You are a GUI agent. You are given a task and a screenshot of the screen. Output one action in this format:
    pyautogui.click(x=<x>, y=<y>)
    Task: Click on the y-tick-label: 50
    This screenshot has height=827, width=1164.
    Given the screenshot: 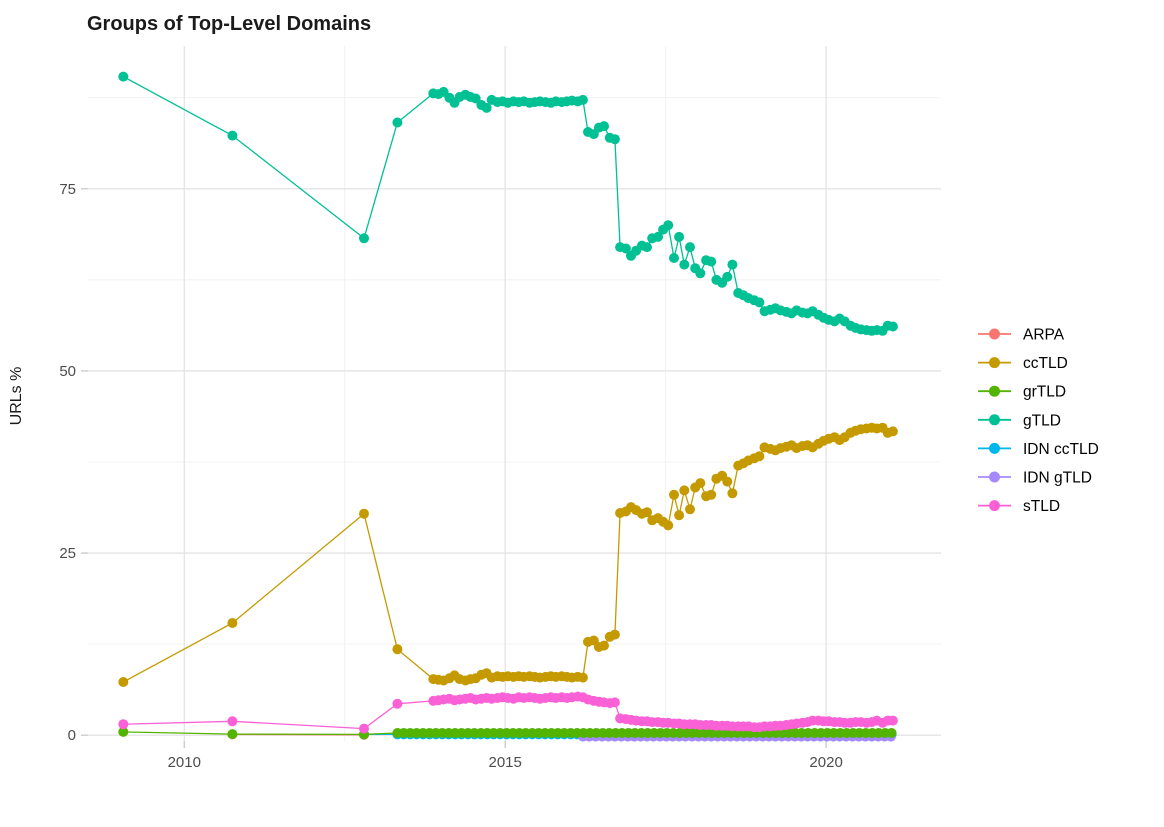 What is the action you would take?
    pyautogui.click(x=67, y=371)
    